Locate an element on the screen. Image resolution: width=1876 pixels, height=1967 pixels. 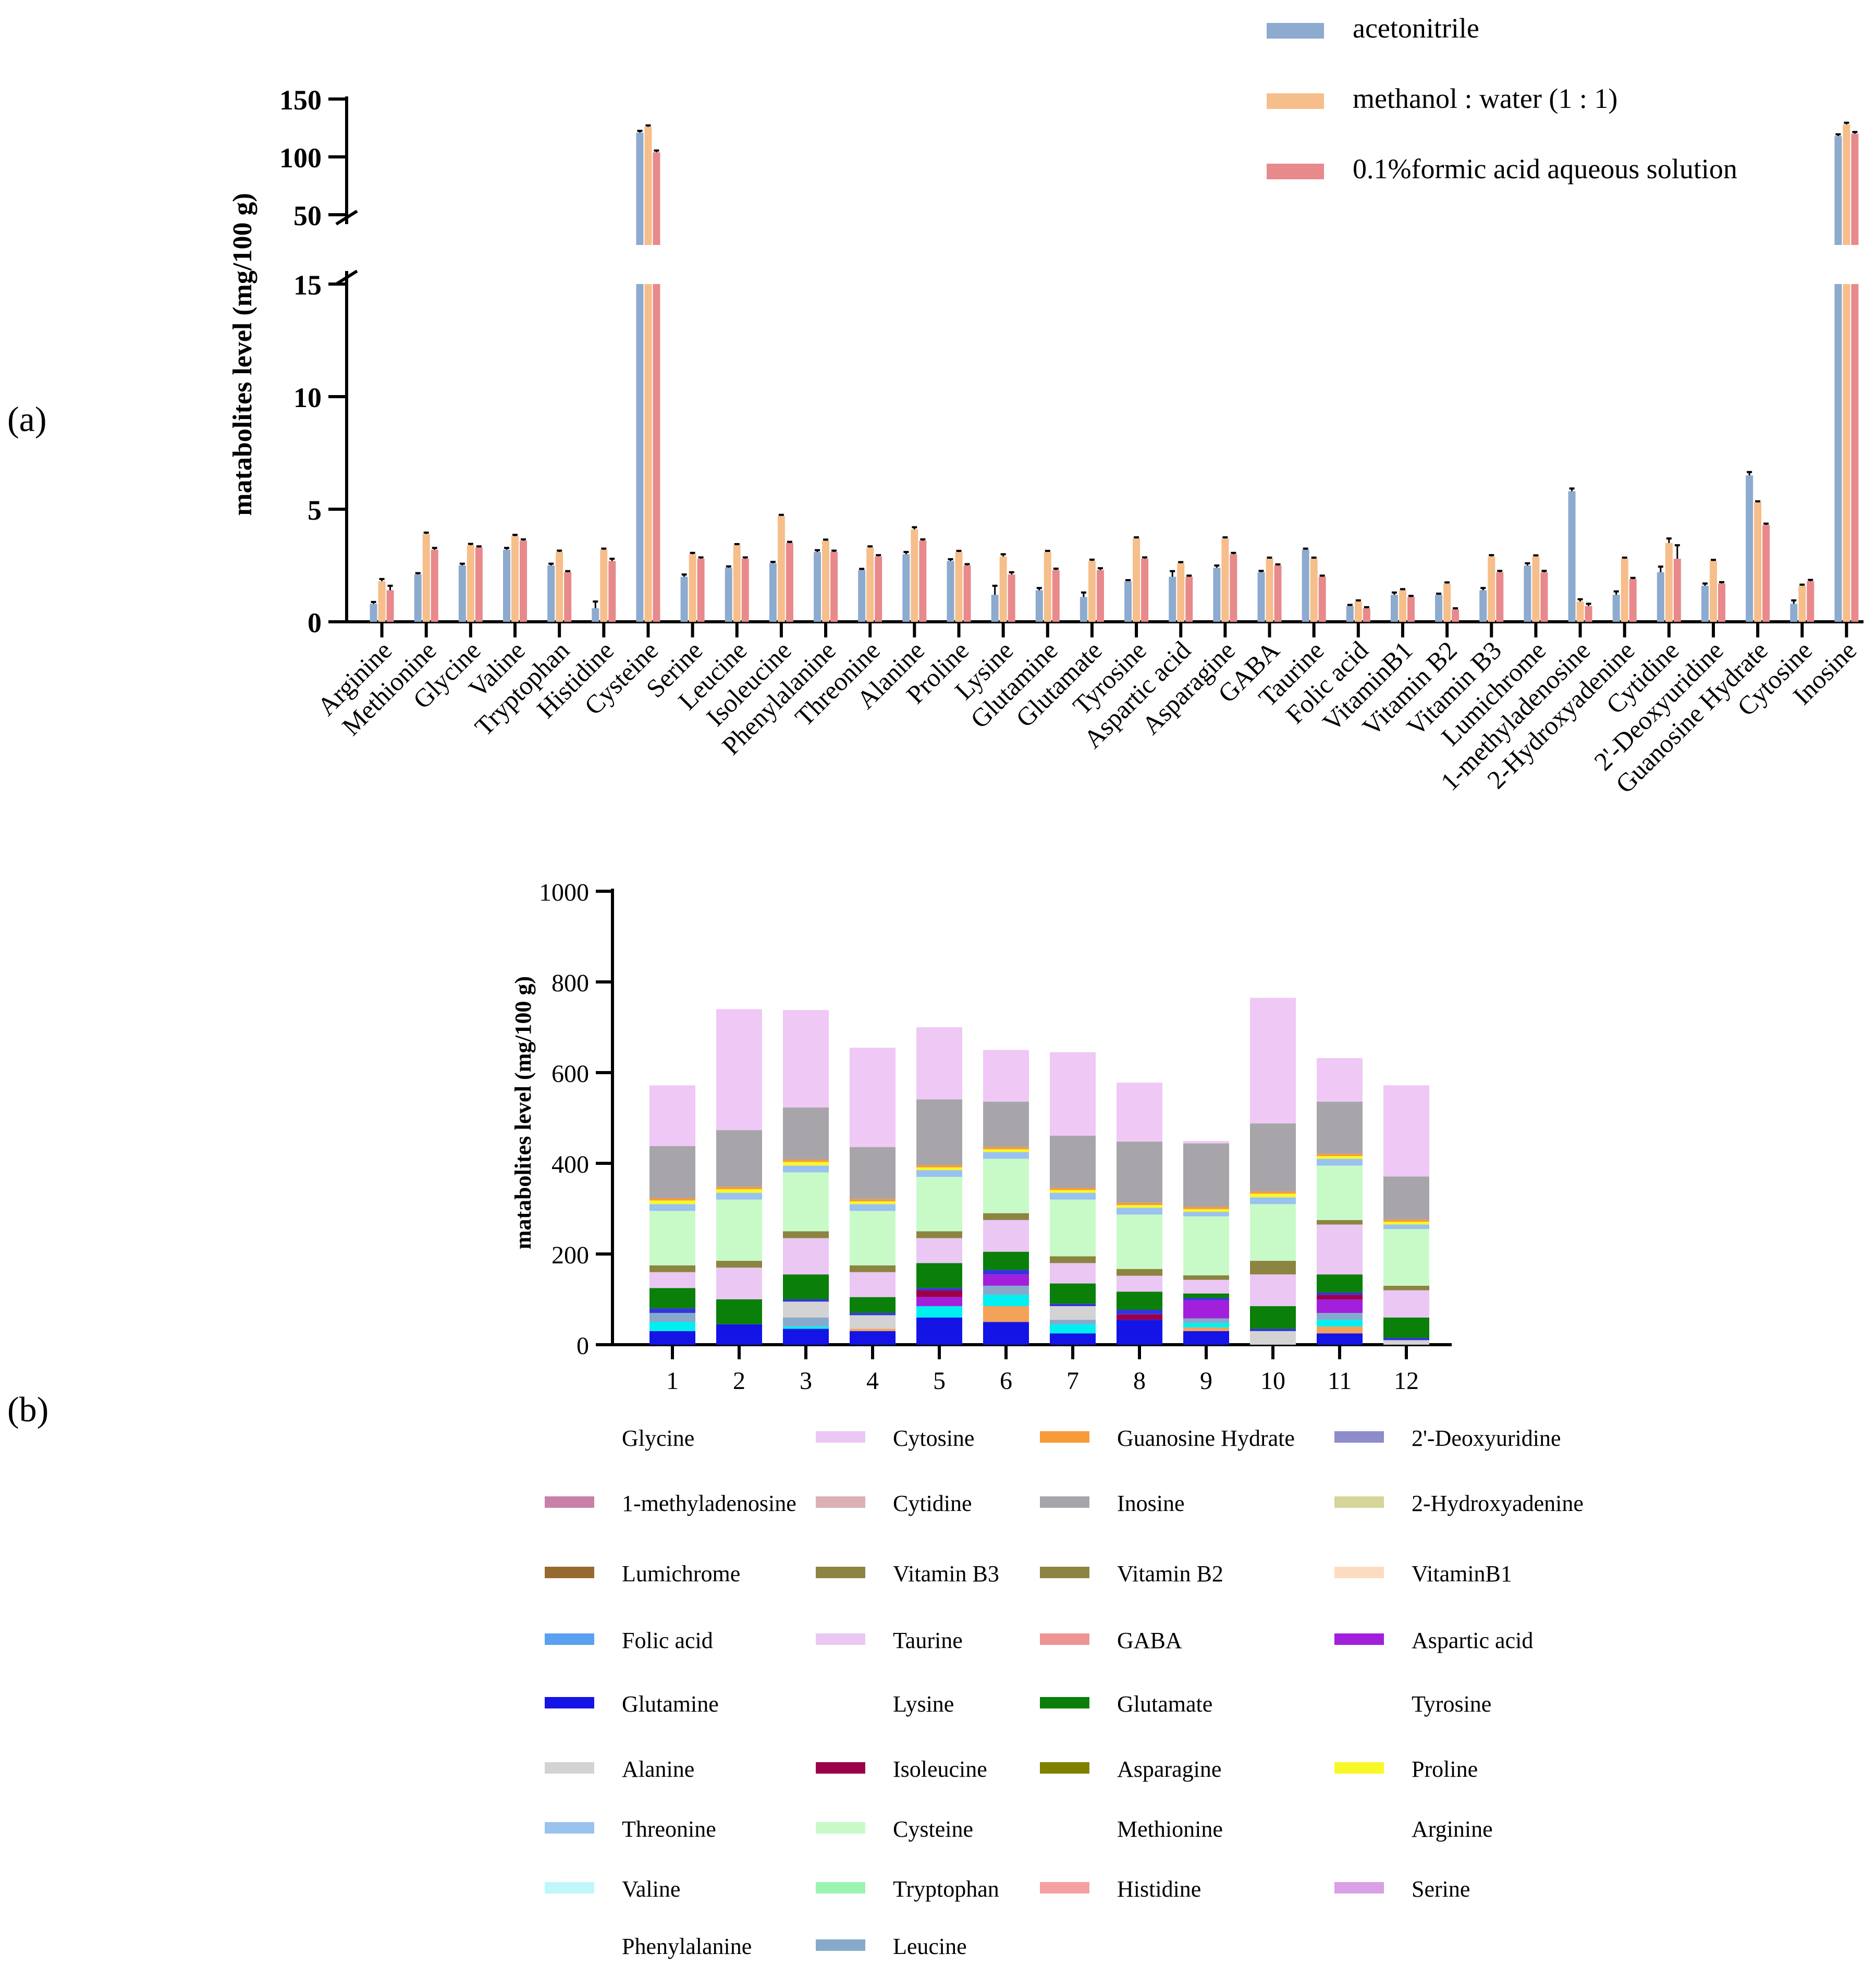
y-tick-label: 400 is located at coordinates (570, 1165).